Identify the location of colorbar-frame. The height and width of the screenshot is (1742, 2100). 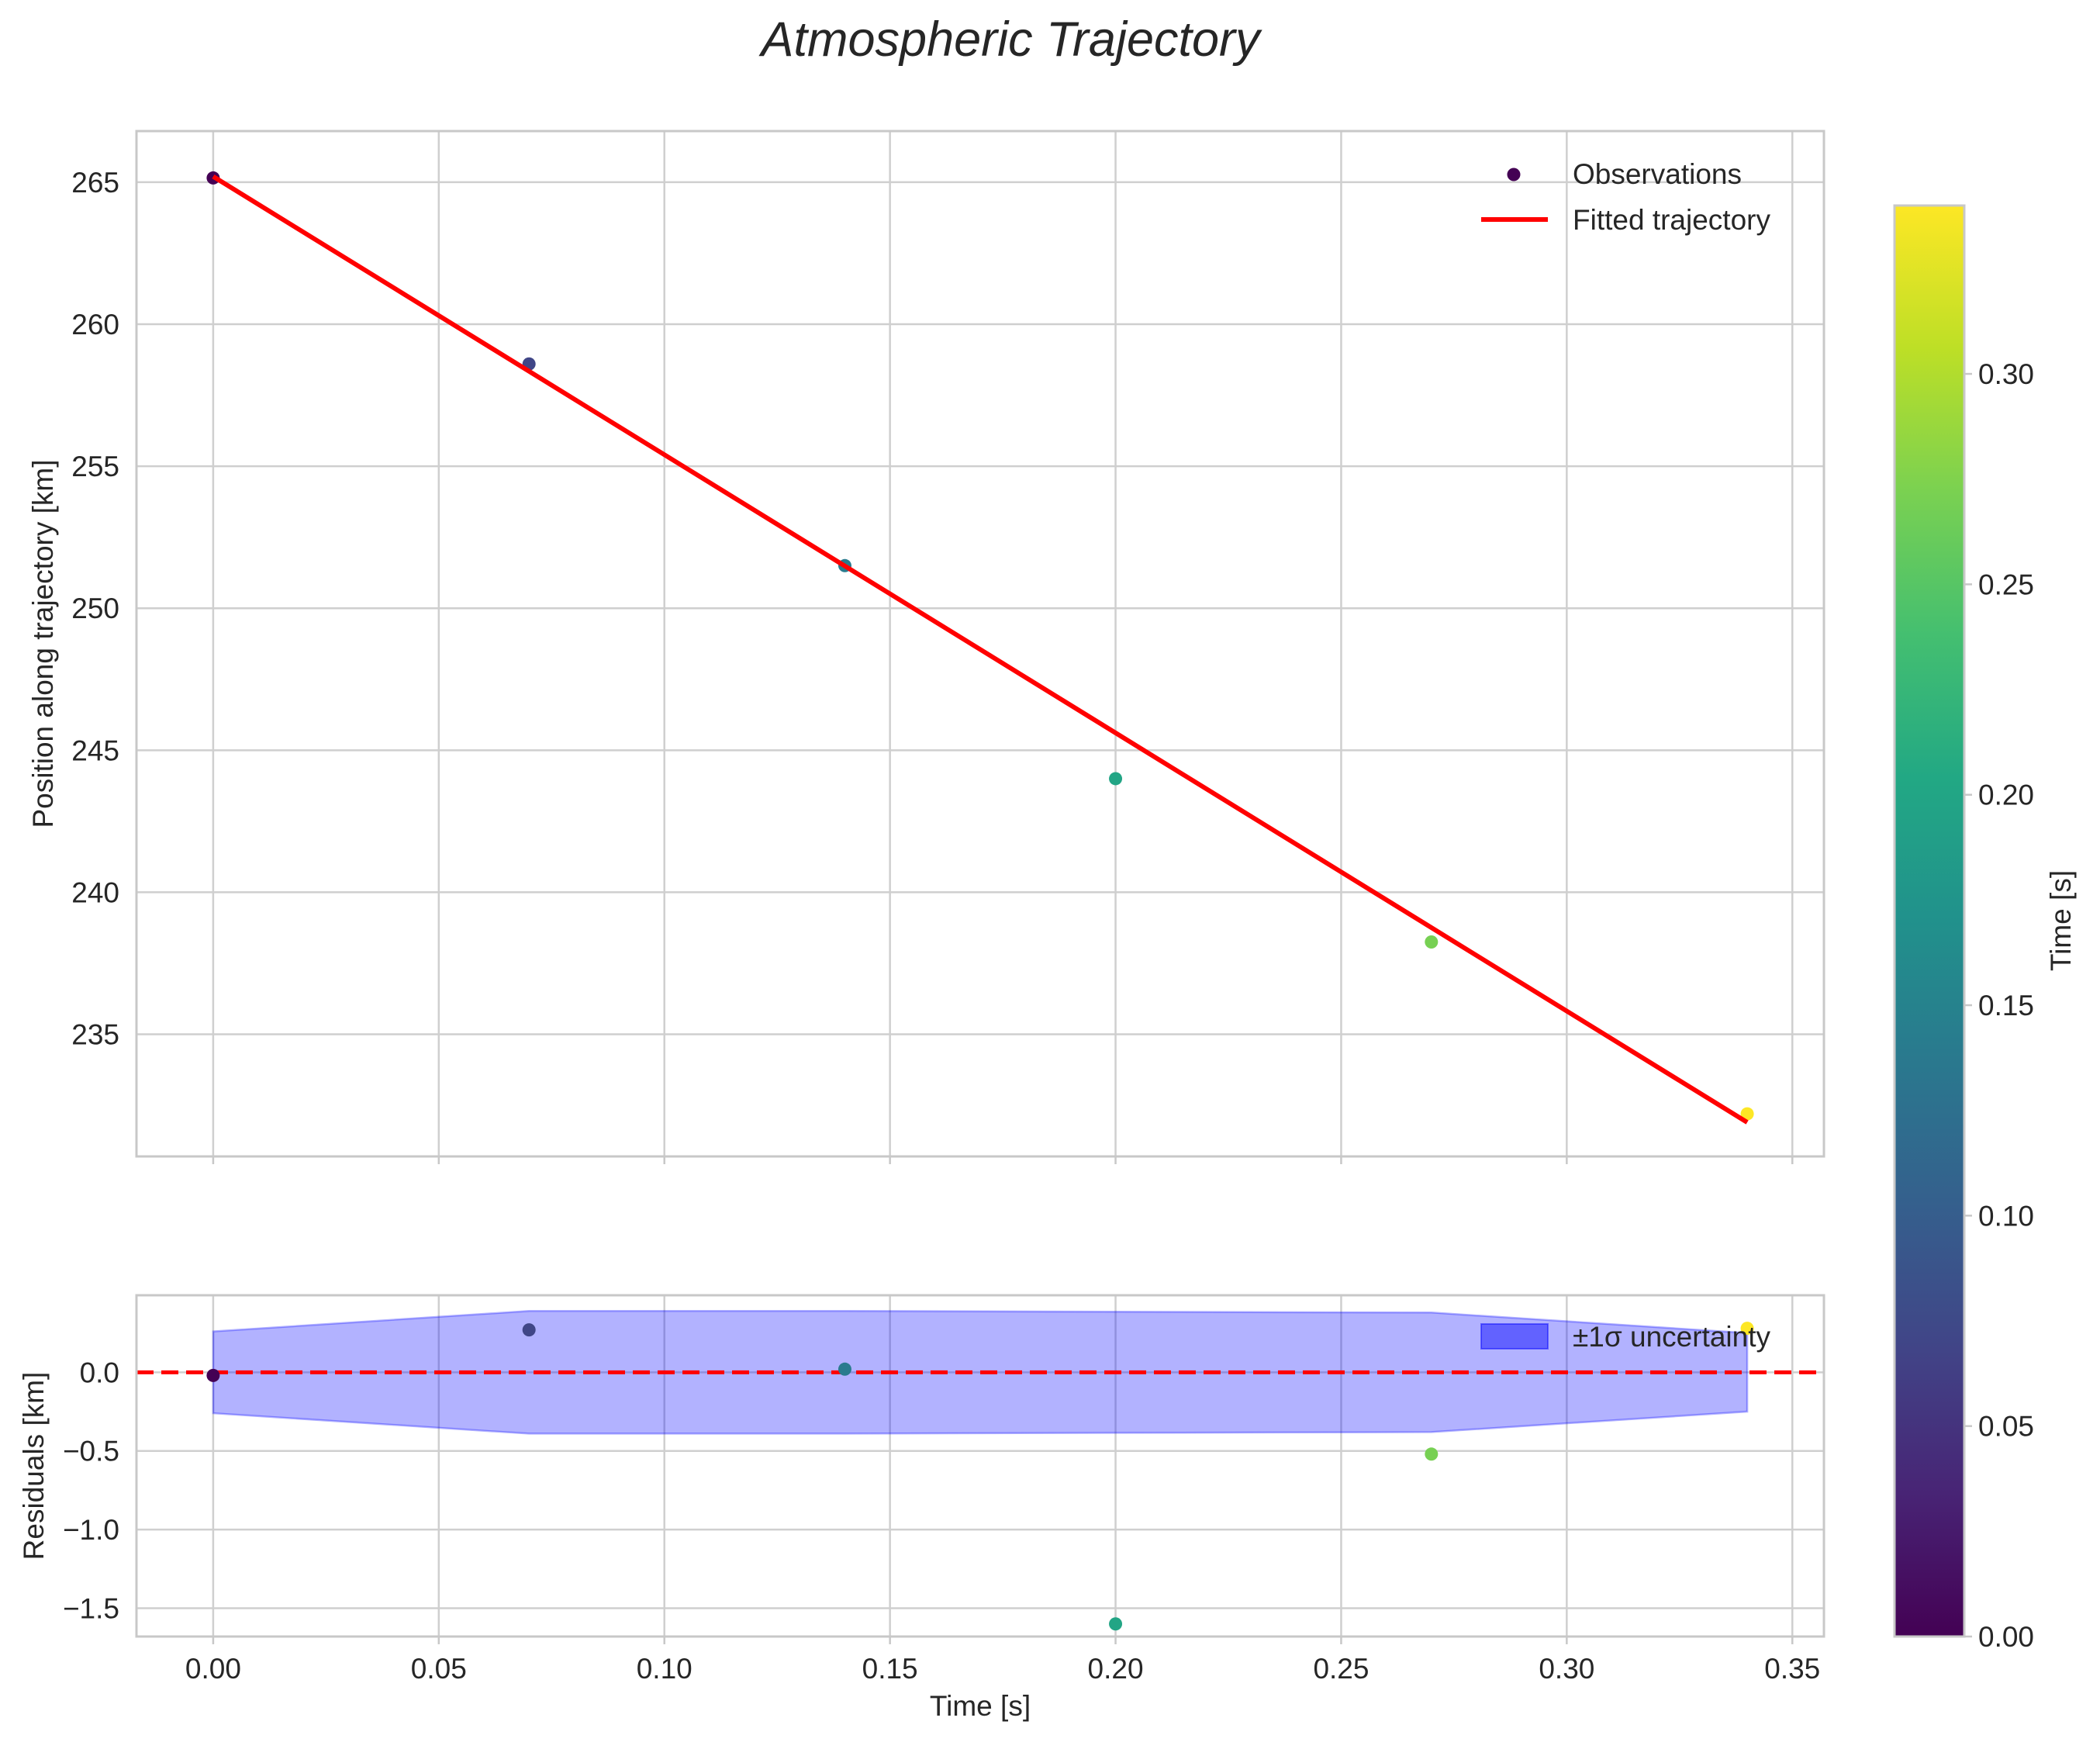
(1929, 921).